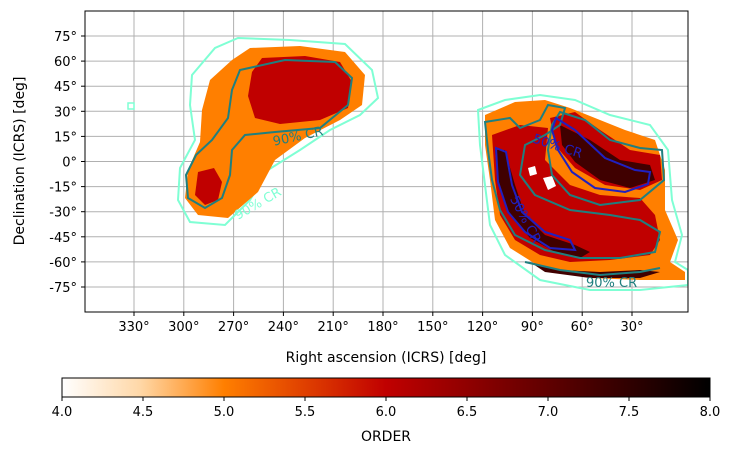  Describe the element at coordinates (482, 327) in the screenshot. I see `x-tick-label: 120°` at that location.